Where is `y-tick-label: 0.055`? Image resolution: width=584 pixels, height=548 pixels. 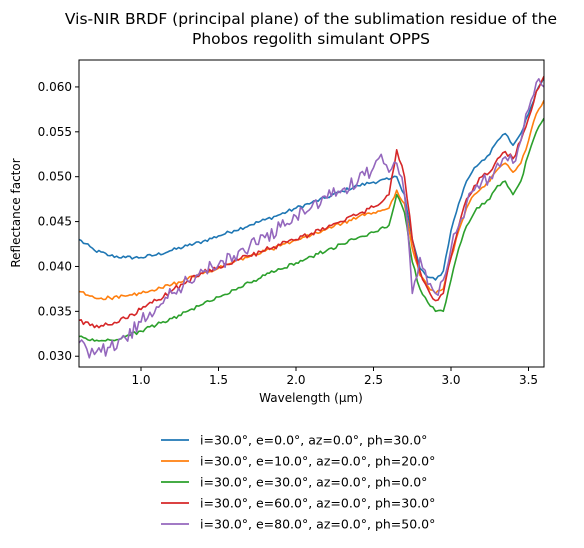 y-tick-label: 0.055 is located at coordinates (55, 132).